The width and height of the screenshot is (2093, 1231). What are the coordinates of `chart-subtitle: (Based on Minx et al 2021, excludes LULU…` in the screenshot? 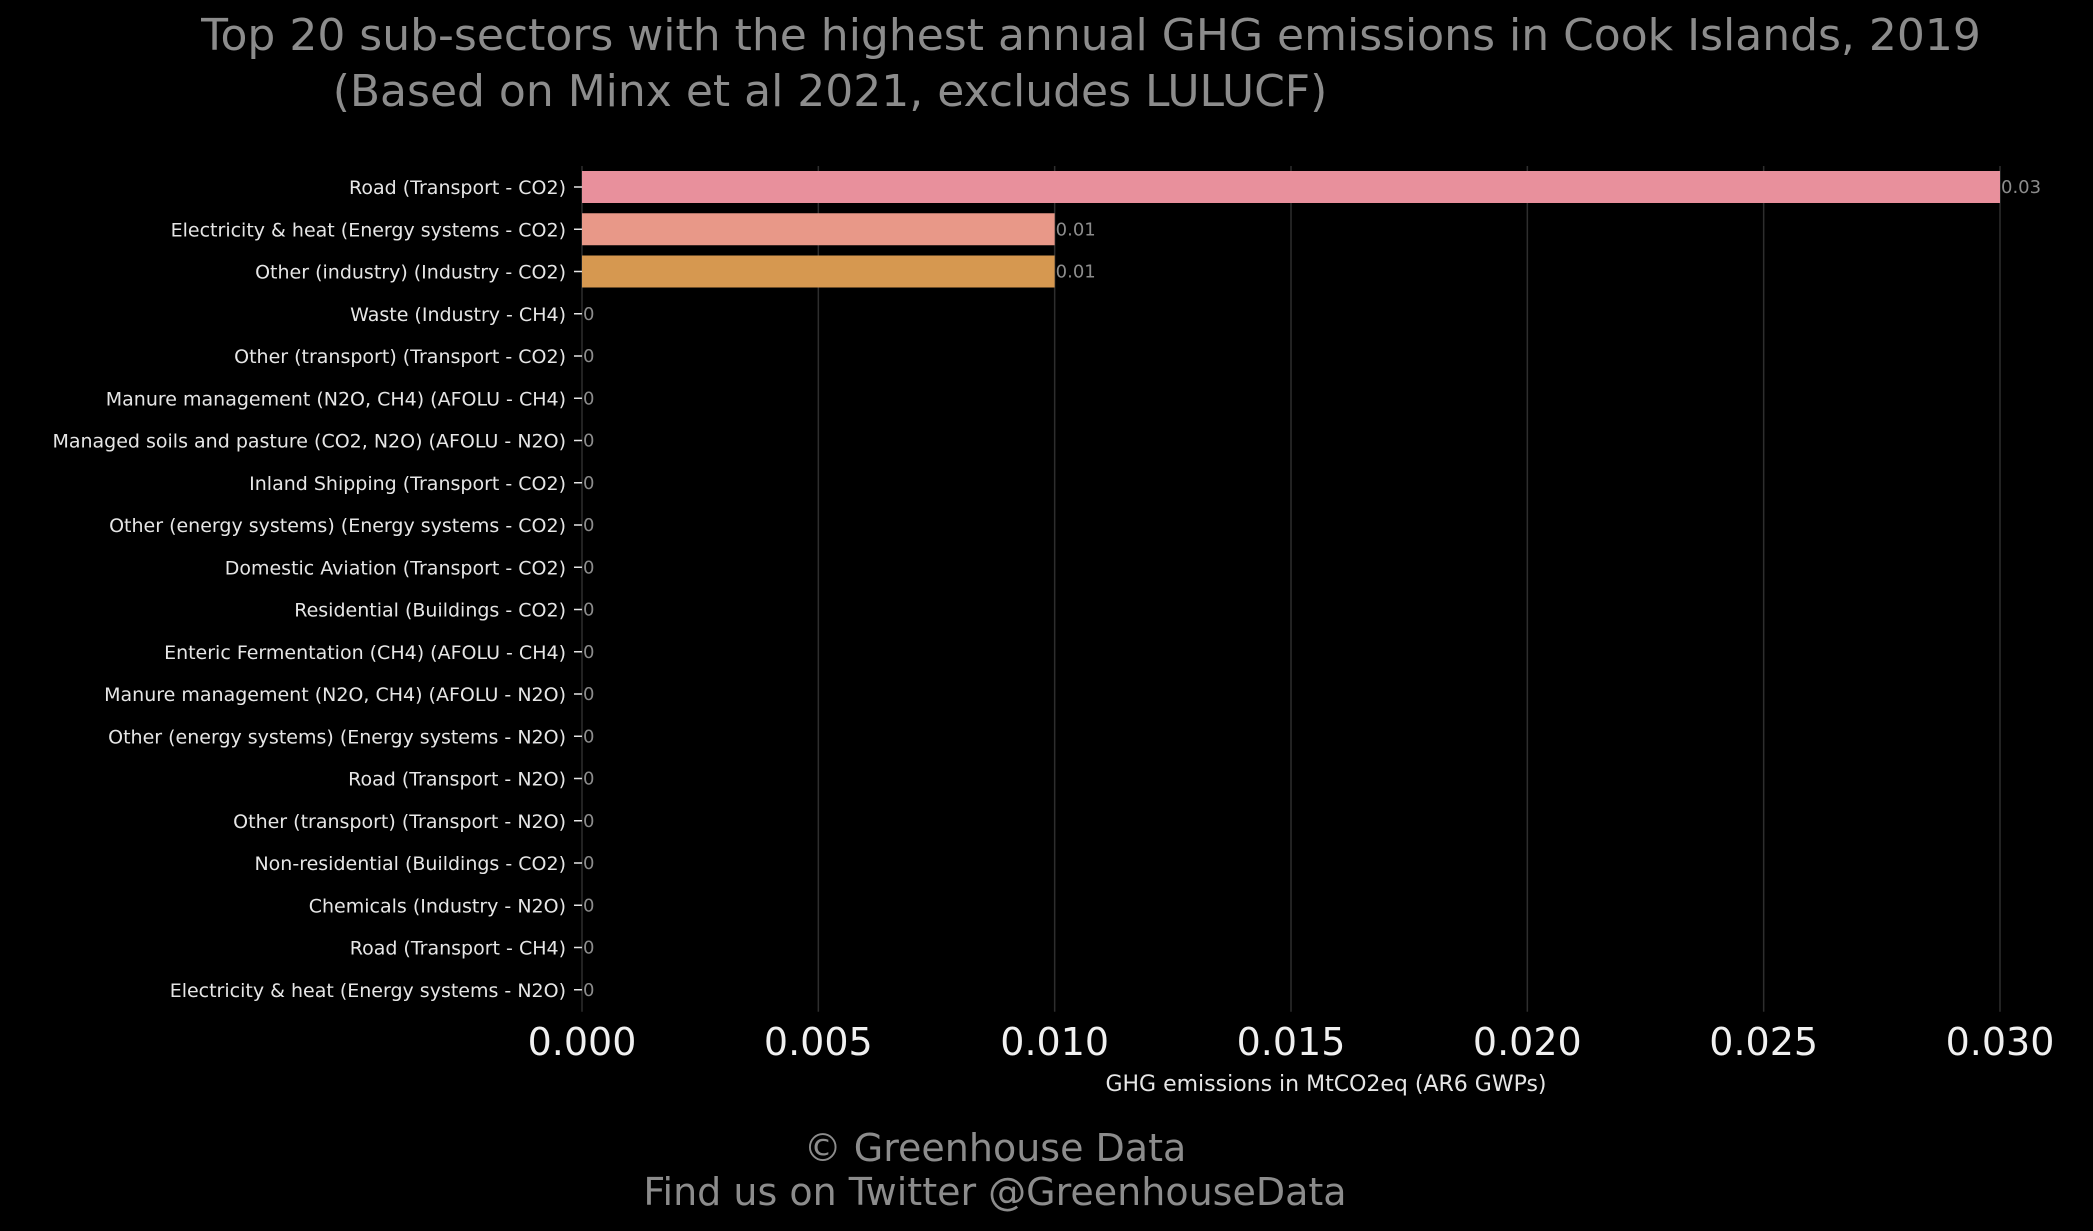 It's located at (830, 91).